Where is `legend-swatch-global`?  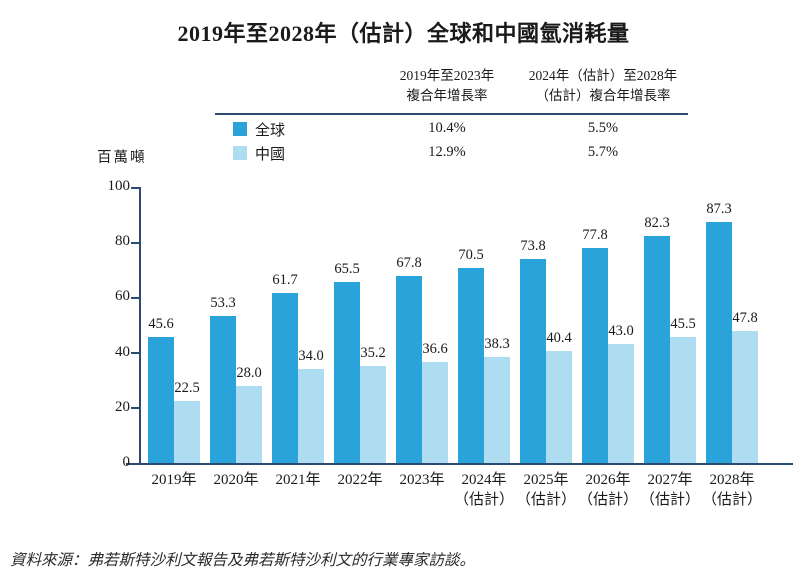
legend-swatch-global is located at coordinates (240, 129).